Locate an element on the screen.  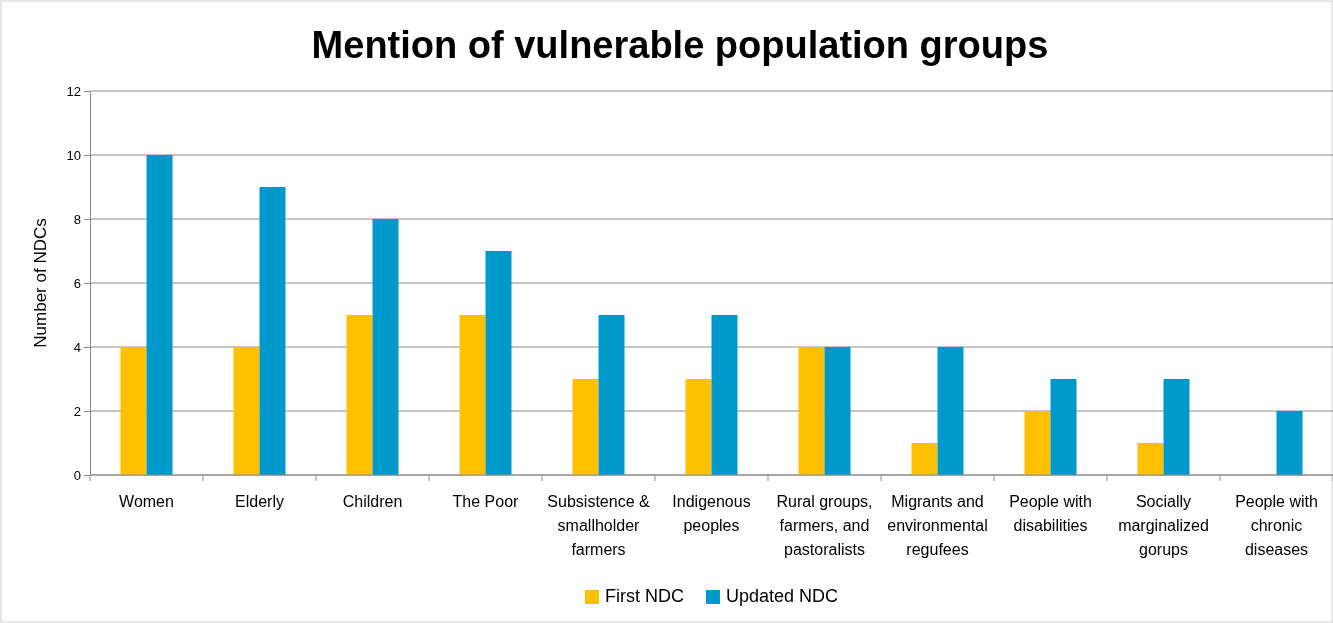
x-tick-label: Indigenous peoples is located at coordinates (711, 513).